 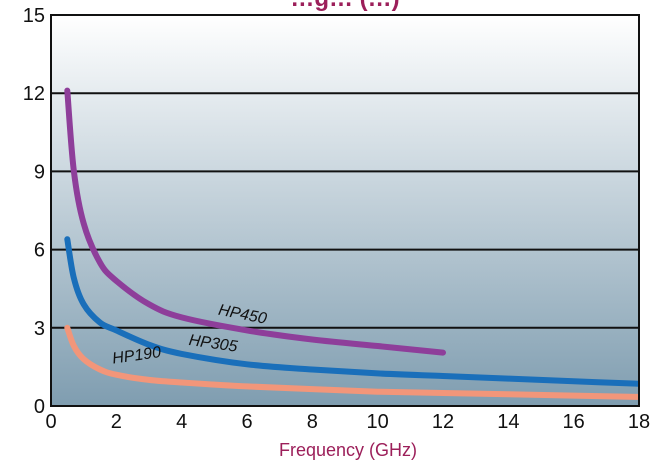 What do you see at coordinates (443, 422) in the screenshot?
I see `x-tick-label-12: 12` at bounding box center [443, 422].